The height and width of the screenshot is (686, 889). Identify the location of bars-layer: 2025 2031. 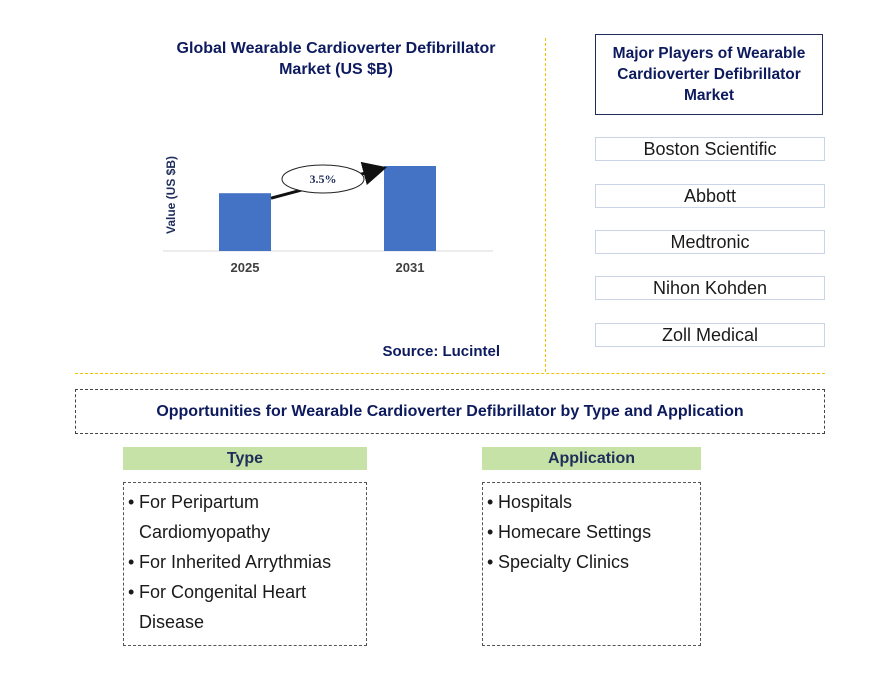
(327, 220).